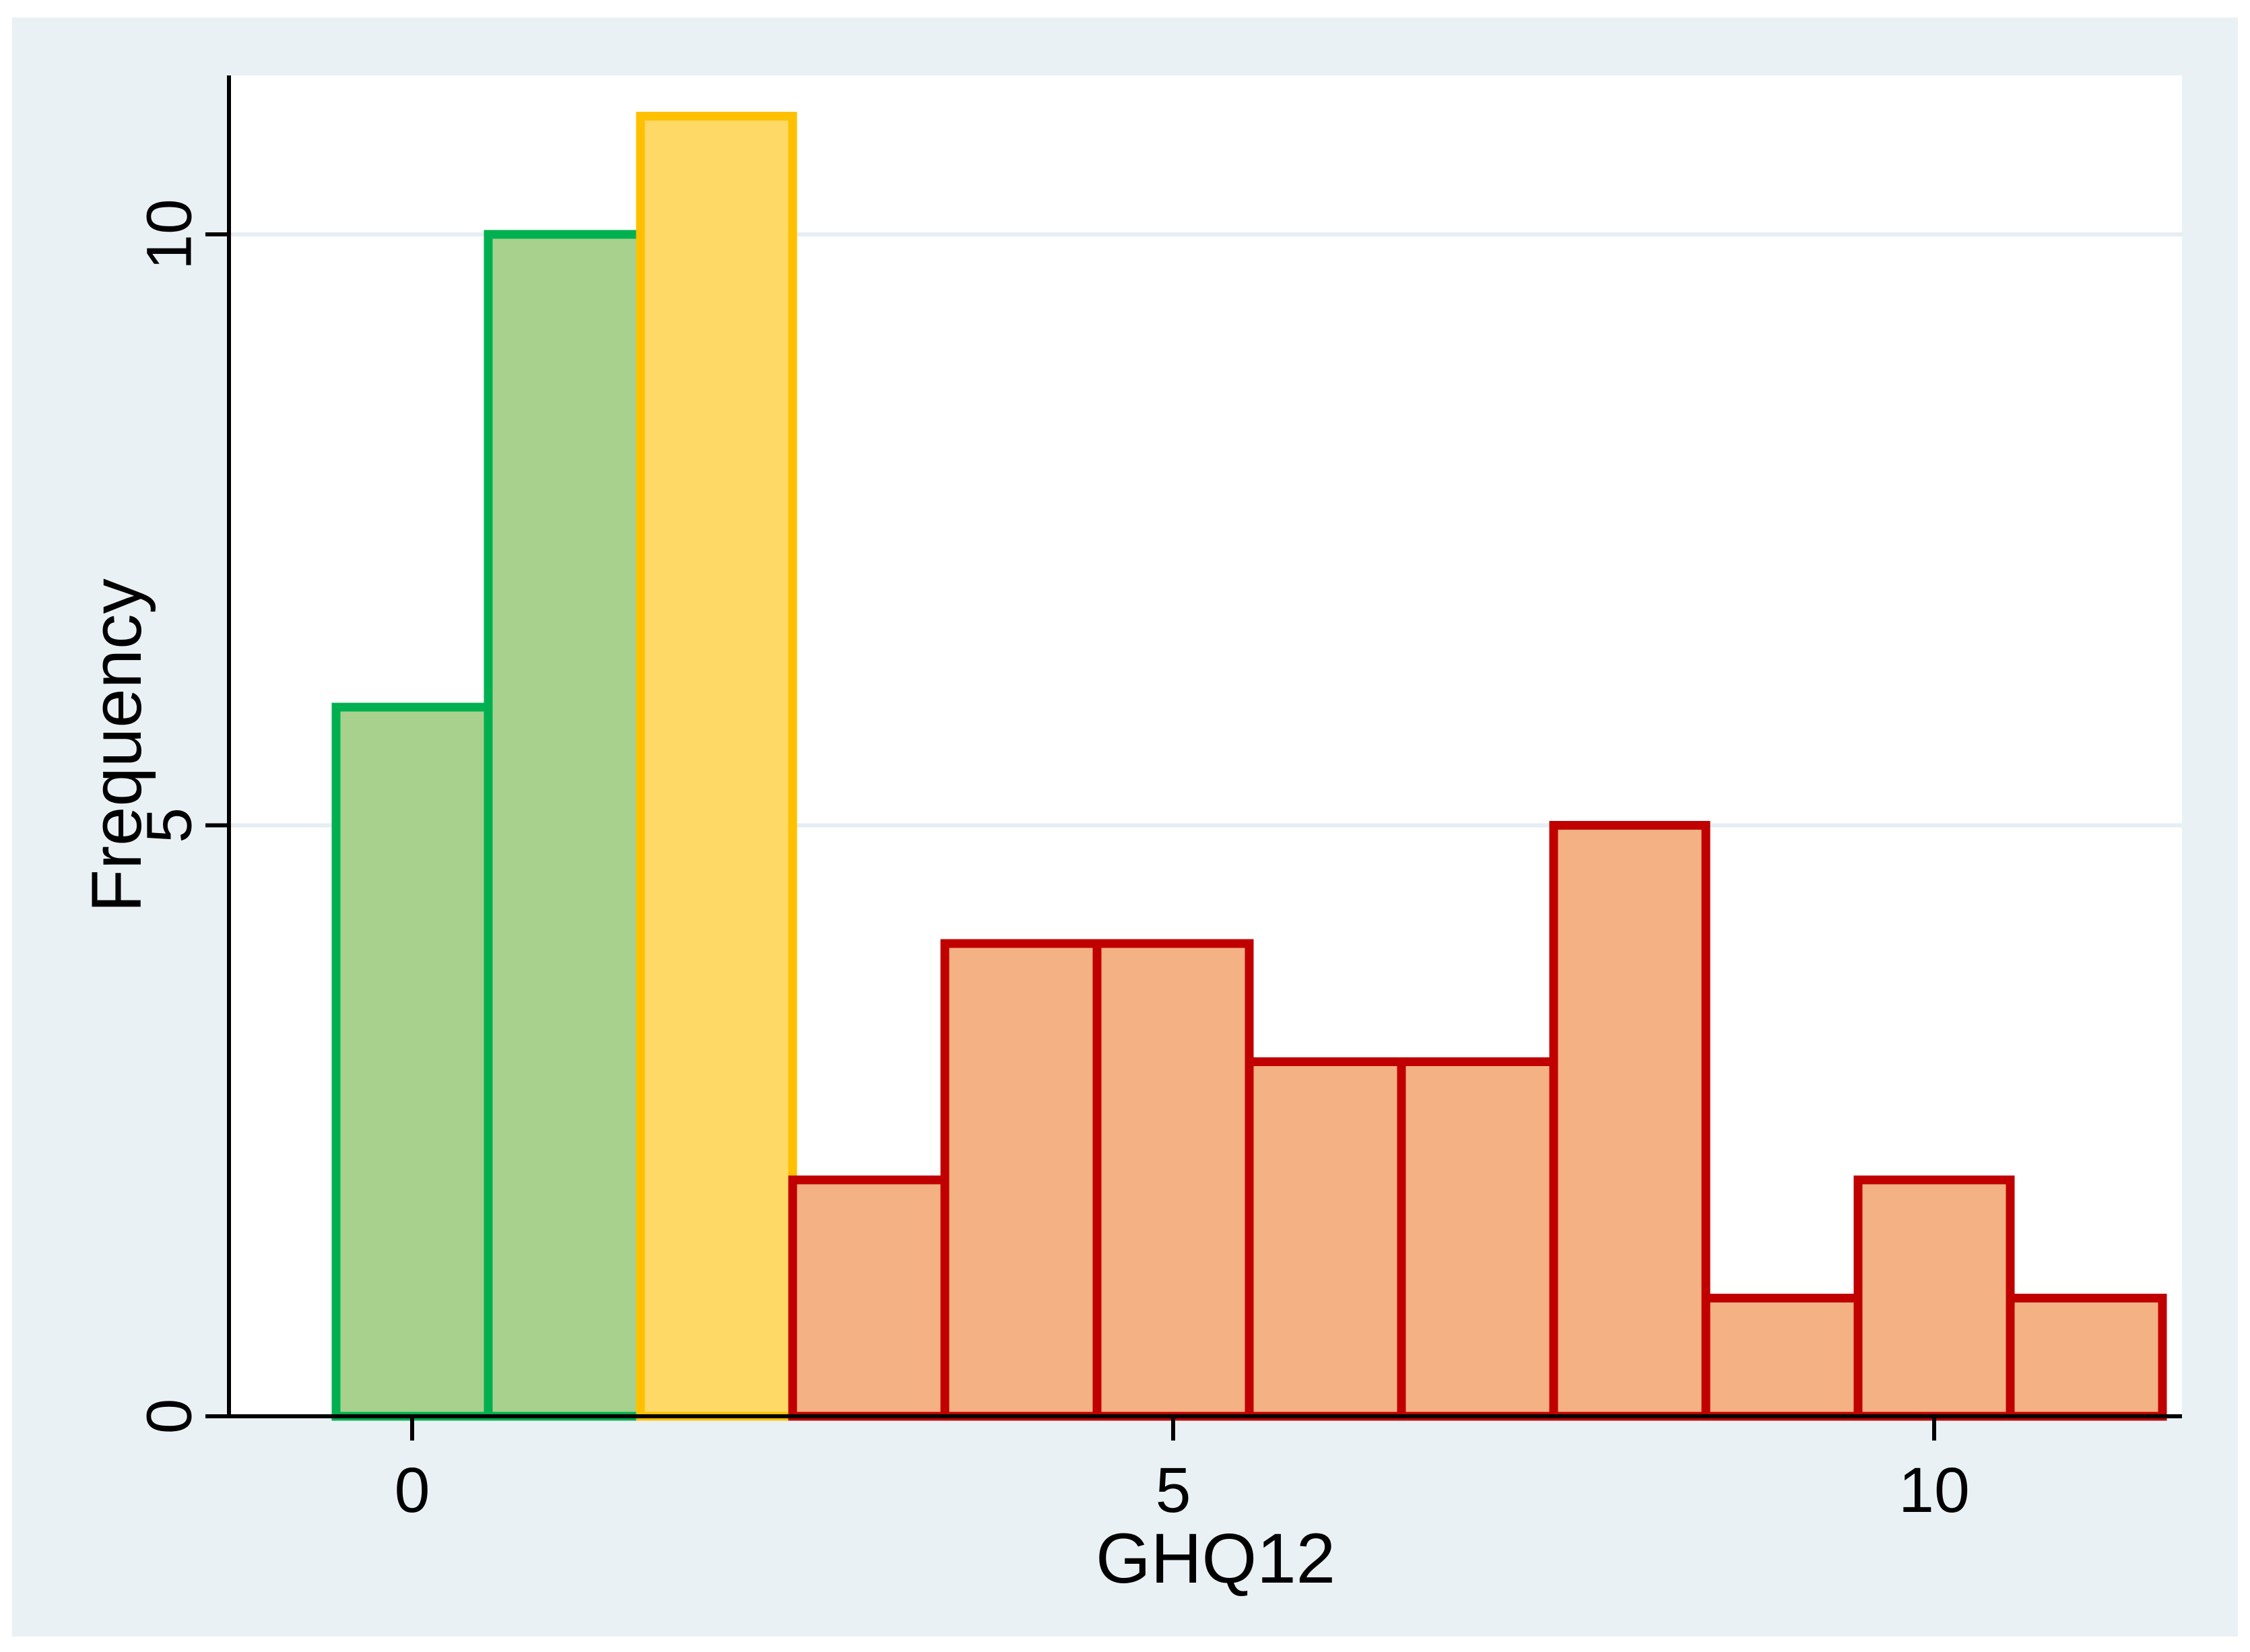 Image resolution: width=2250 pixels, height=1652 pixels. What do you see at coordinates (1934, 1298) in the screenshot?
I see `histogram-bar-x10` at bounding box center [1934, 1298].